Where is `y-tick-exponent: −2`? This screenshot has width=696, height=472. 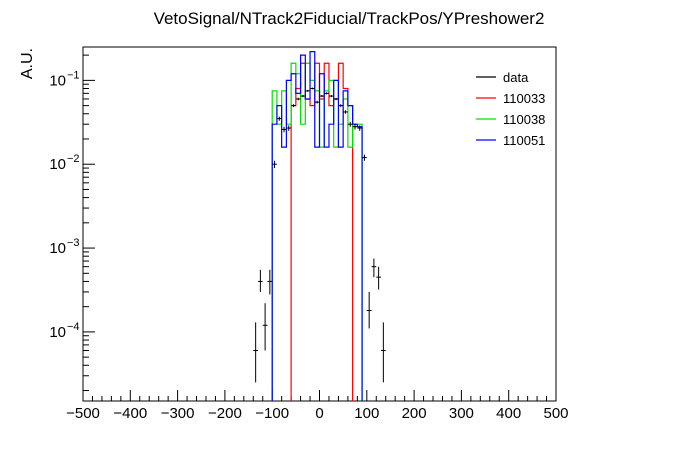
y-tick-exponent: −2 is located at coordinates (73, 159).